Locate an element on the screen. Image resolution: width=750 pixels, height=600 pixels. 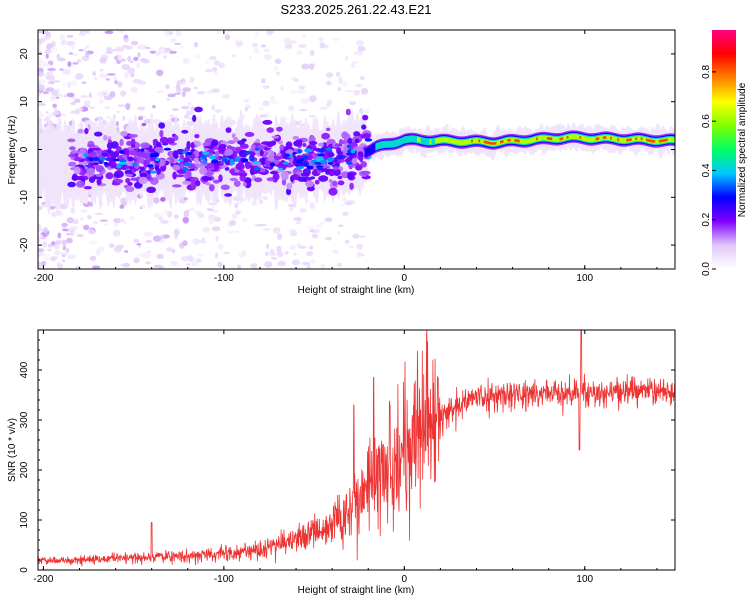
x-tick-label: -100 is located at coordinates (224, 278).